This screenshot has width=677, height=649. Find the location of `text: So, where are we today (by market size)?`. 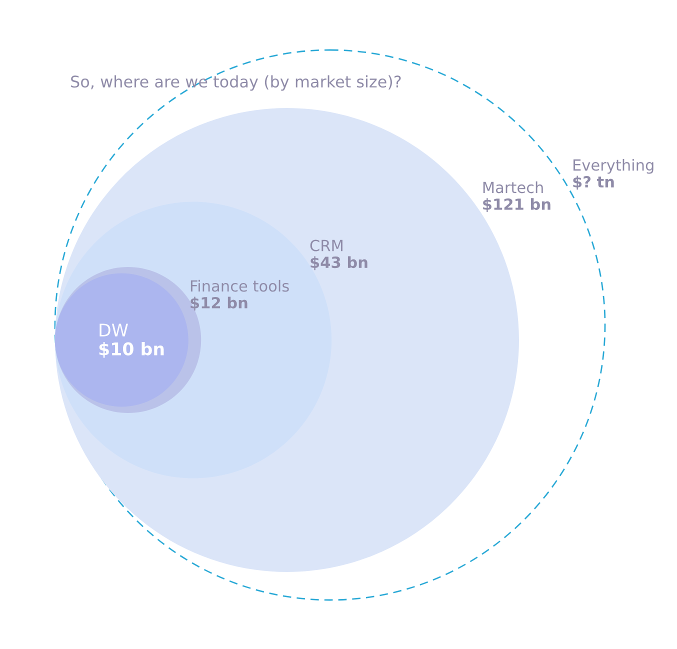

text: So, where are we today (by market size)? is located at coordinates (236, 83).